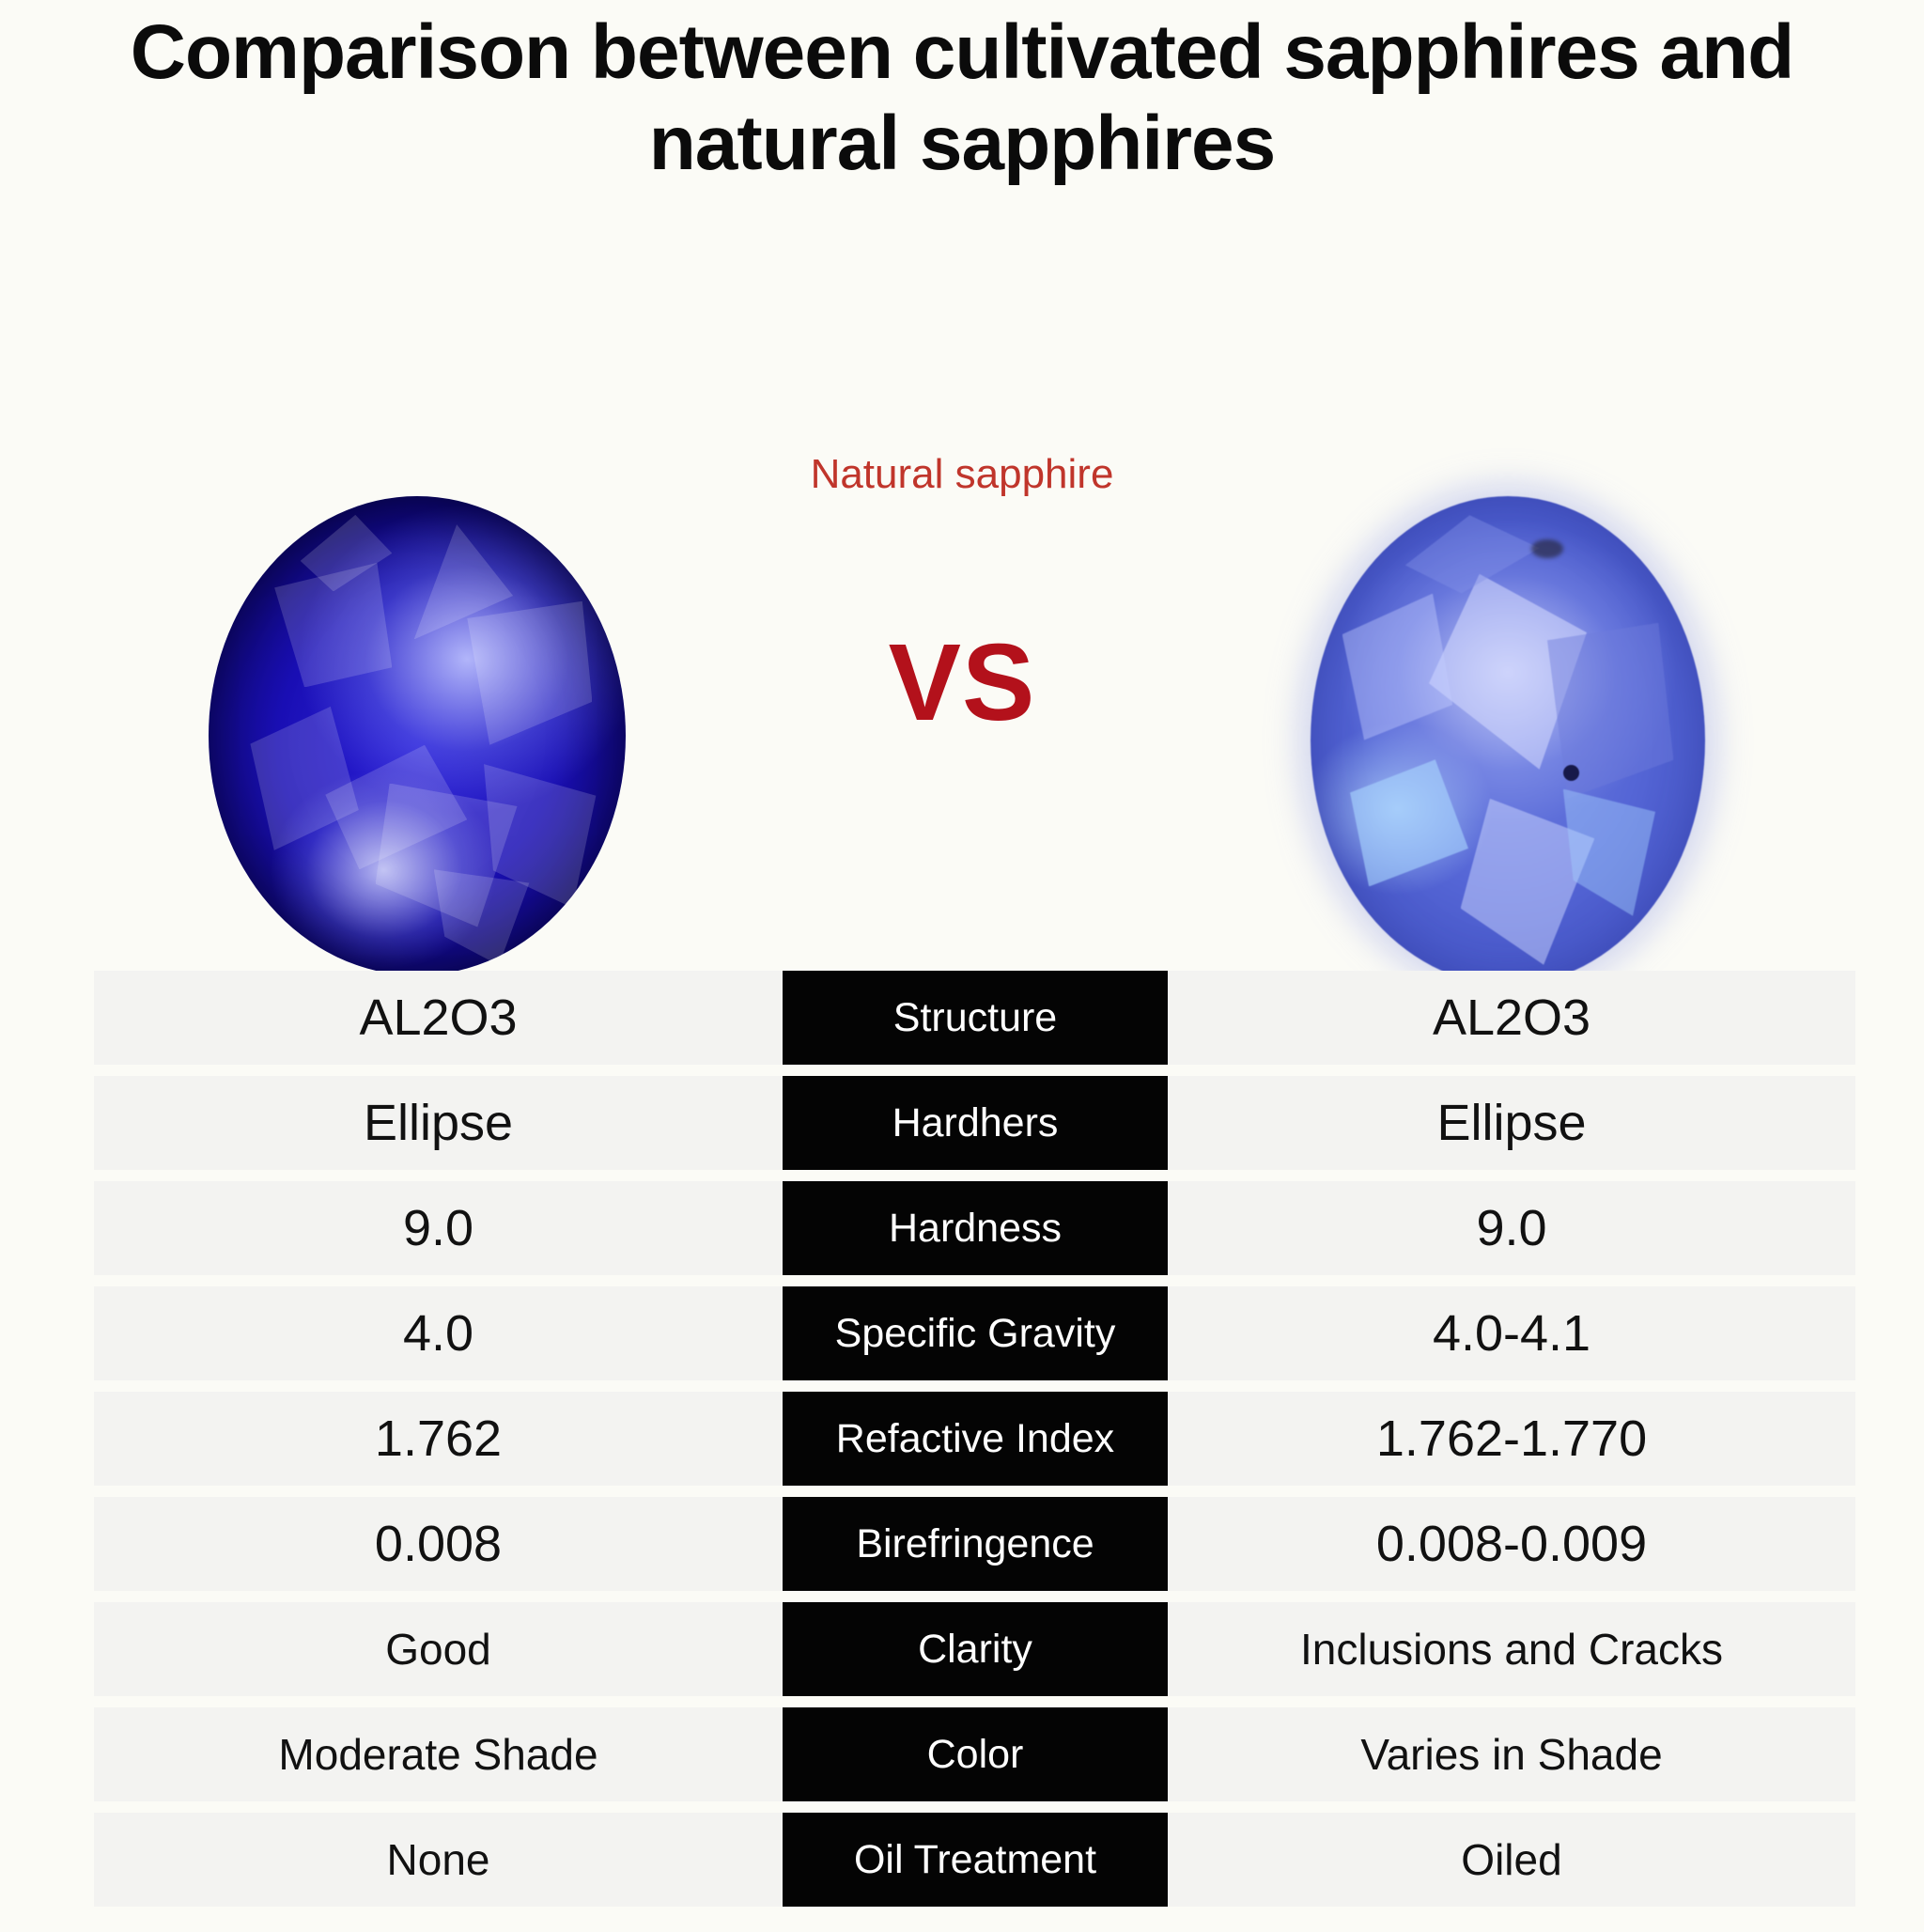  What do you see at coordinates (438, 1439) in the screenshot?
I see `cultivated-value-cell: 1.762` at bounding box center [438, 1439].